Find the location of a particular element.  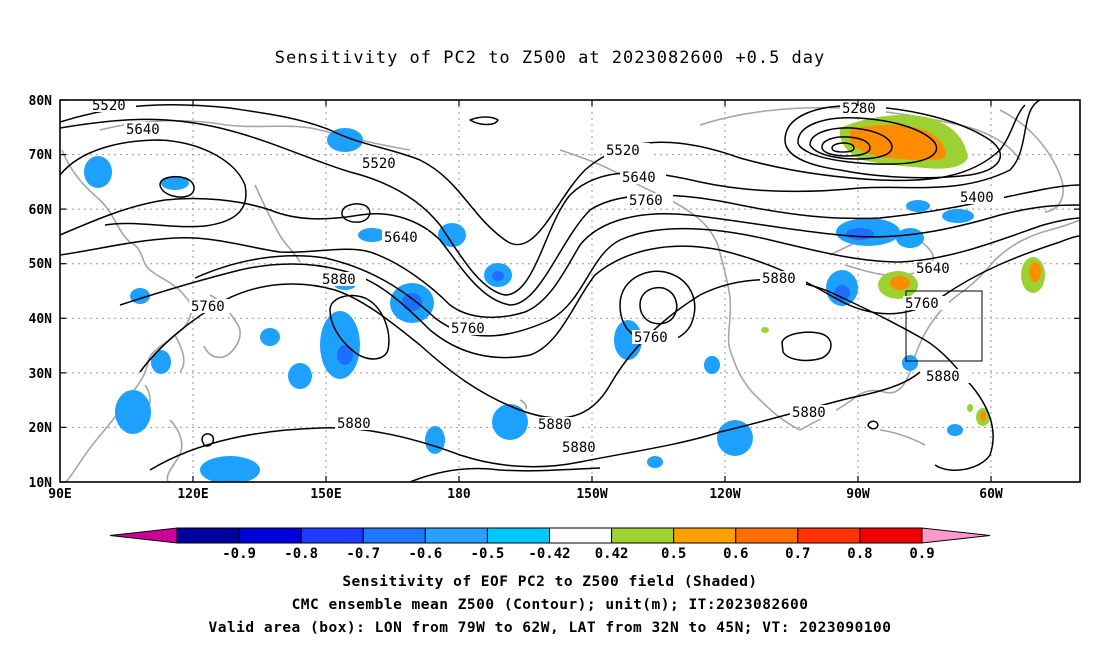

coast-namerica-west is located at coordinates (759, 337).